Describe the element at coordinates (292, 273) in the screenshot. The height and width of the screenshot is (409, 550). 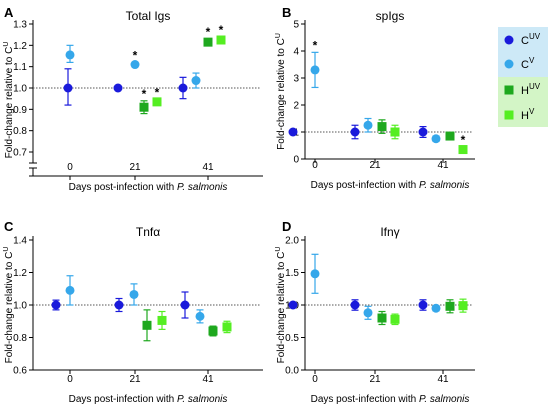
I see `y-tick-label: 1.5` at that location.